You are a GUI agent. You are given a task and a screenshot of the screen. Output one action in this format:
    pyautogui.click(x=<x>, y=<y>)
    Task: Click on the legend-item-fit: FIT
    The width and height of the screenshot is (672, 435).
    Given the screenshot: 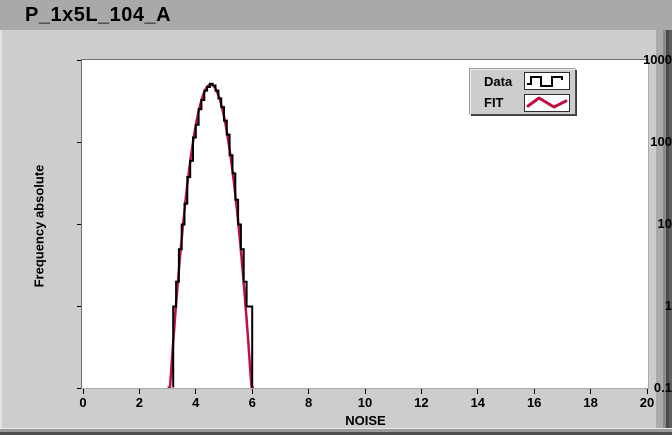 What is the action you would take?
    pyautogui.click(x=523, y=103)
    